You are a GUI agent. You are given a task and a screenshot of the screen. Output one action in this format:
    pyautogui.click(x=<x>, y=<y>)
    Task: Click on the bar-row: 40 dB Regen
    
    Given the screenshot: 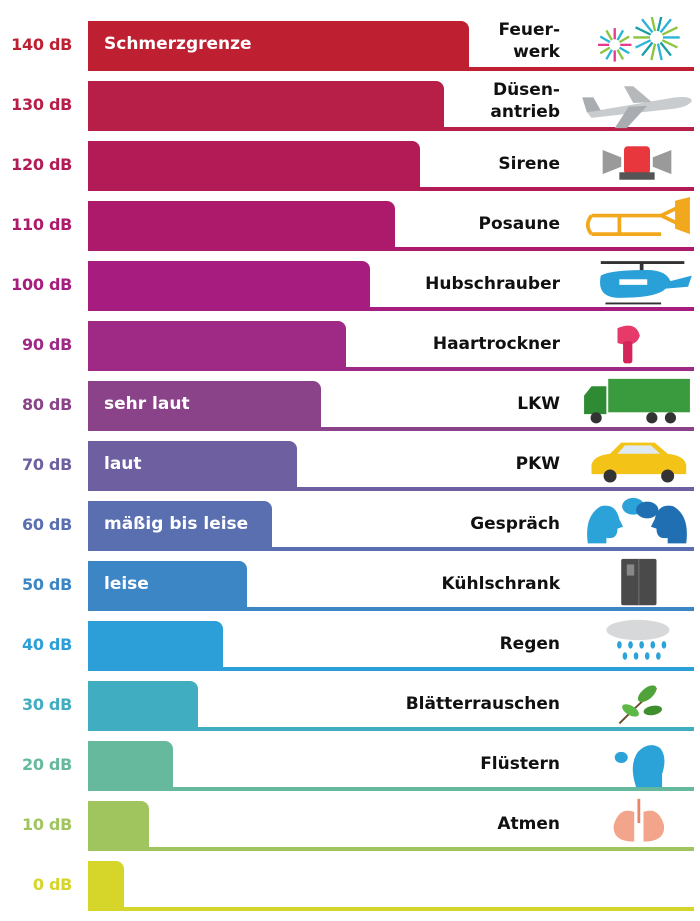 What is the action you would take?
    pyautogui.click(x=350, y=650)
    